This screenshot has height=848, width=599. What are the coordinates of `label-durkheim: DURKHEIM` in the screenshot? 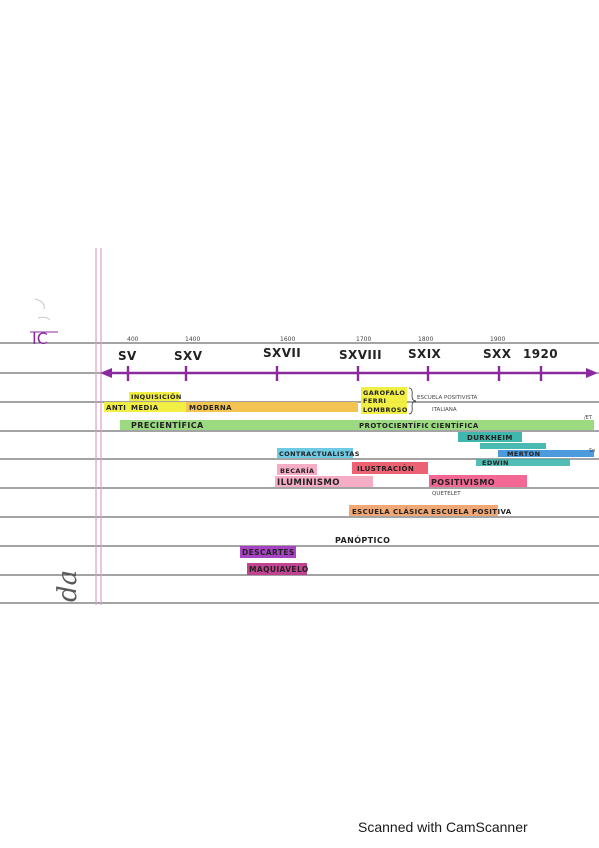 It's located at (490, 438).